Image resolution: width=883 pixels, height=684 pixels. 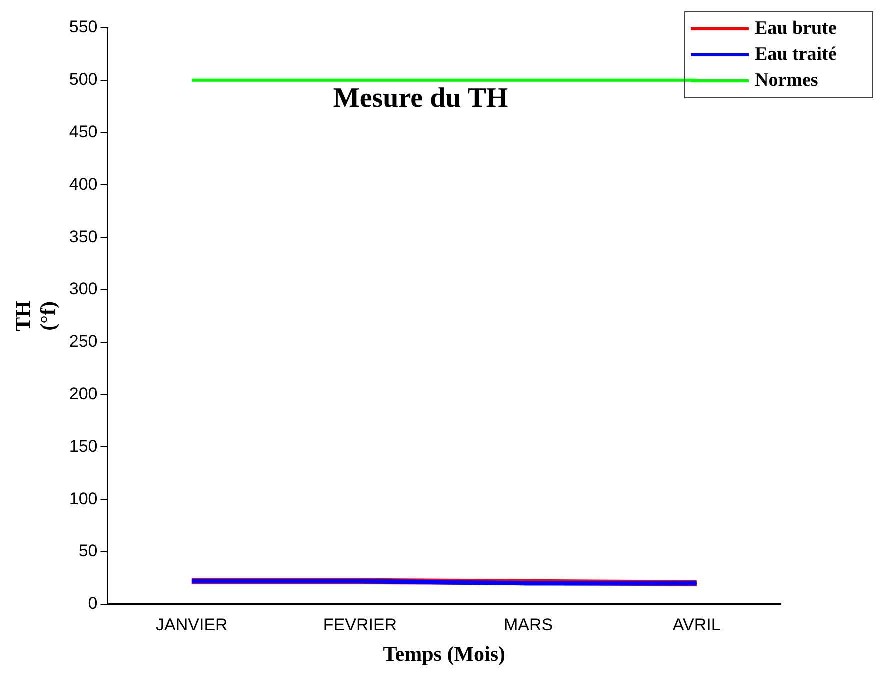 I want to click on y-tick-label: 350, so click(x=83, y=236).